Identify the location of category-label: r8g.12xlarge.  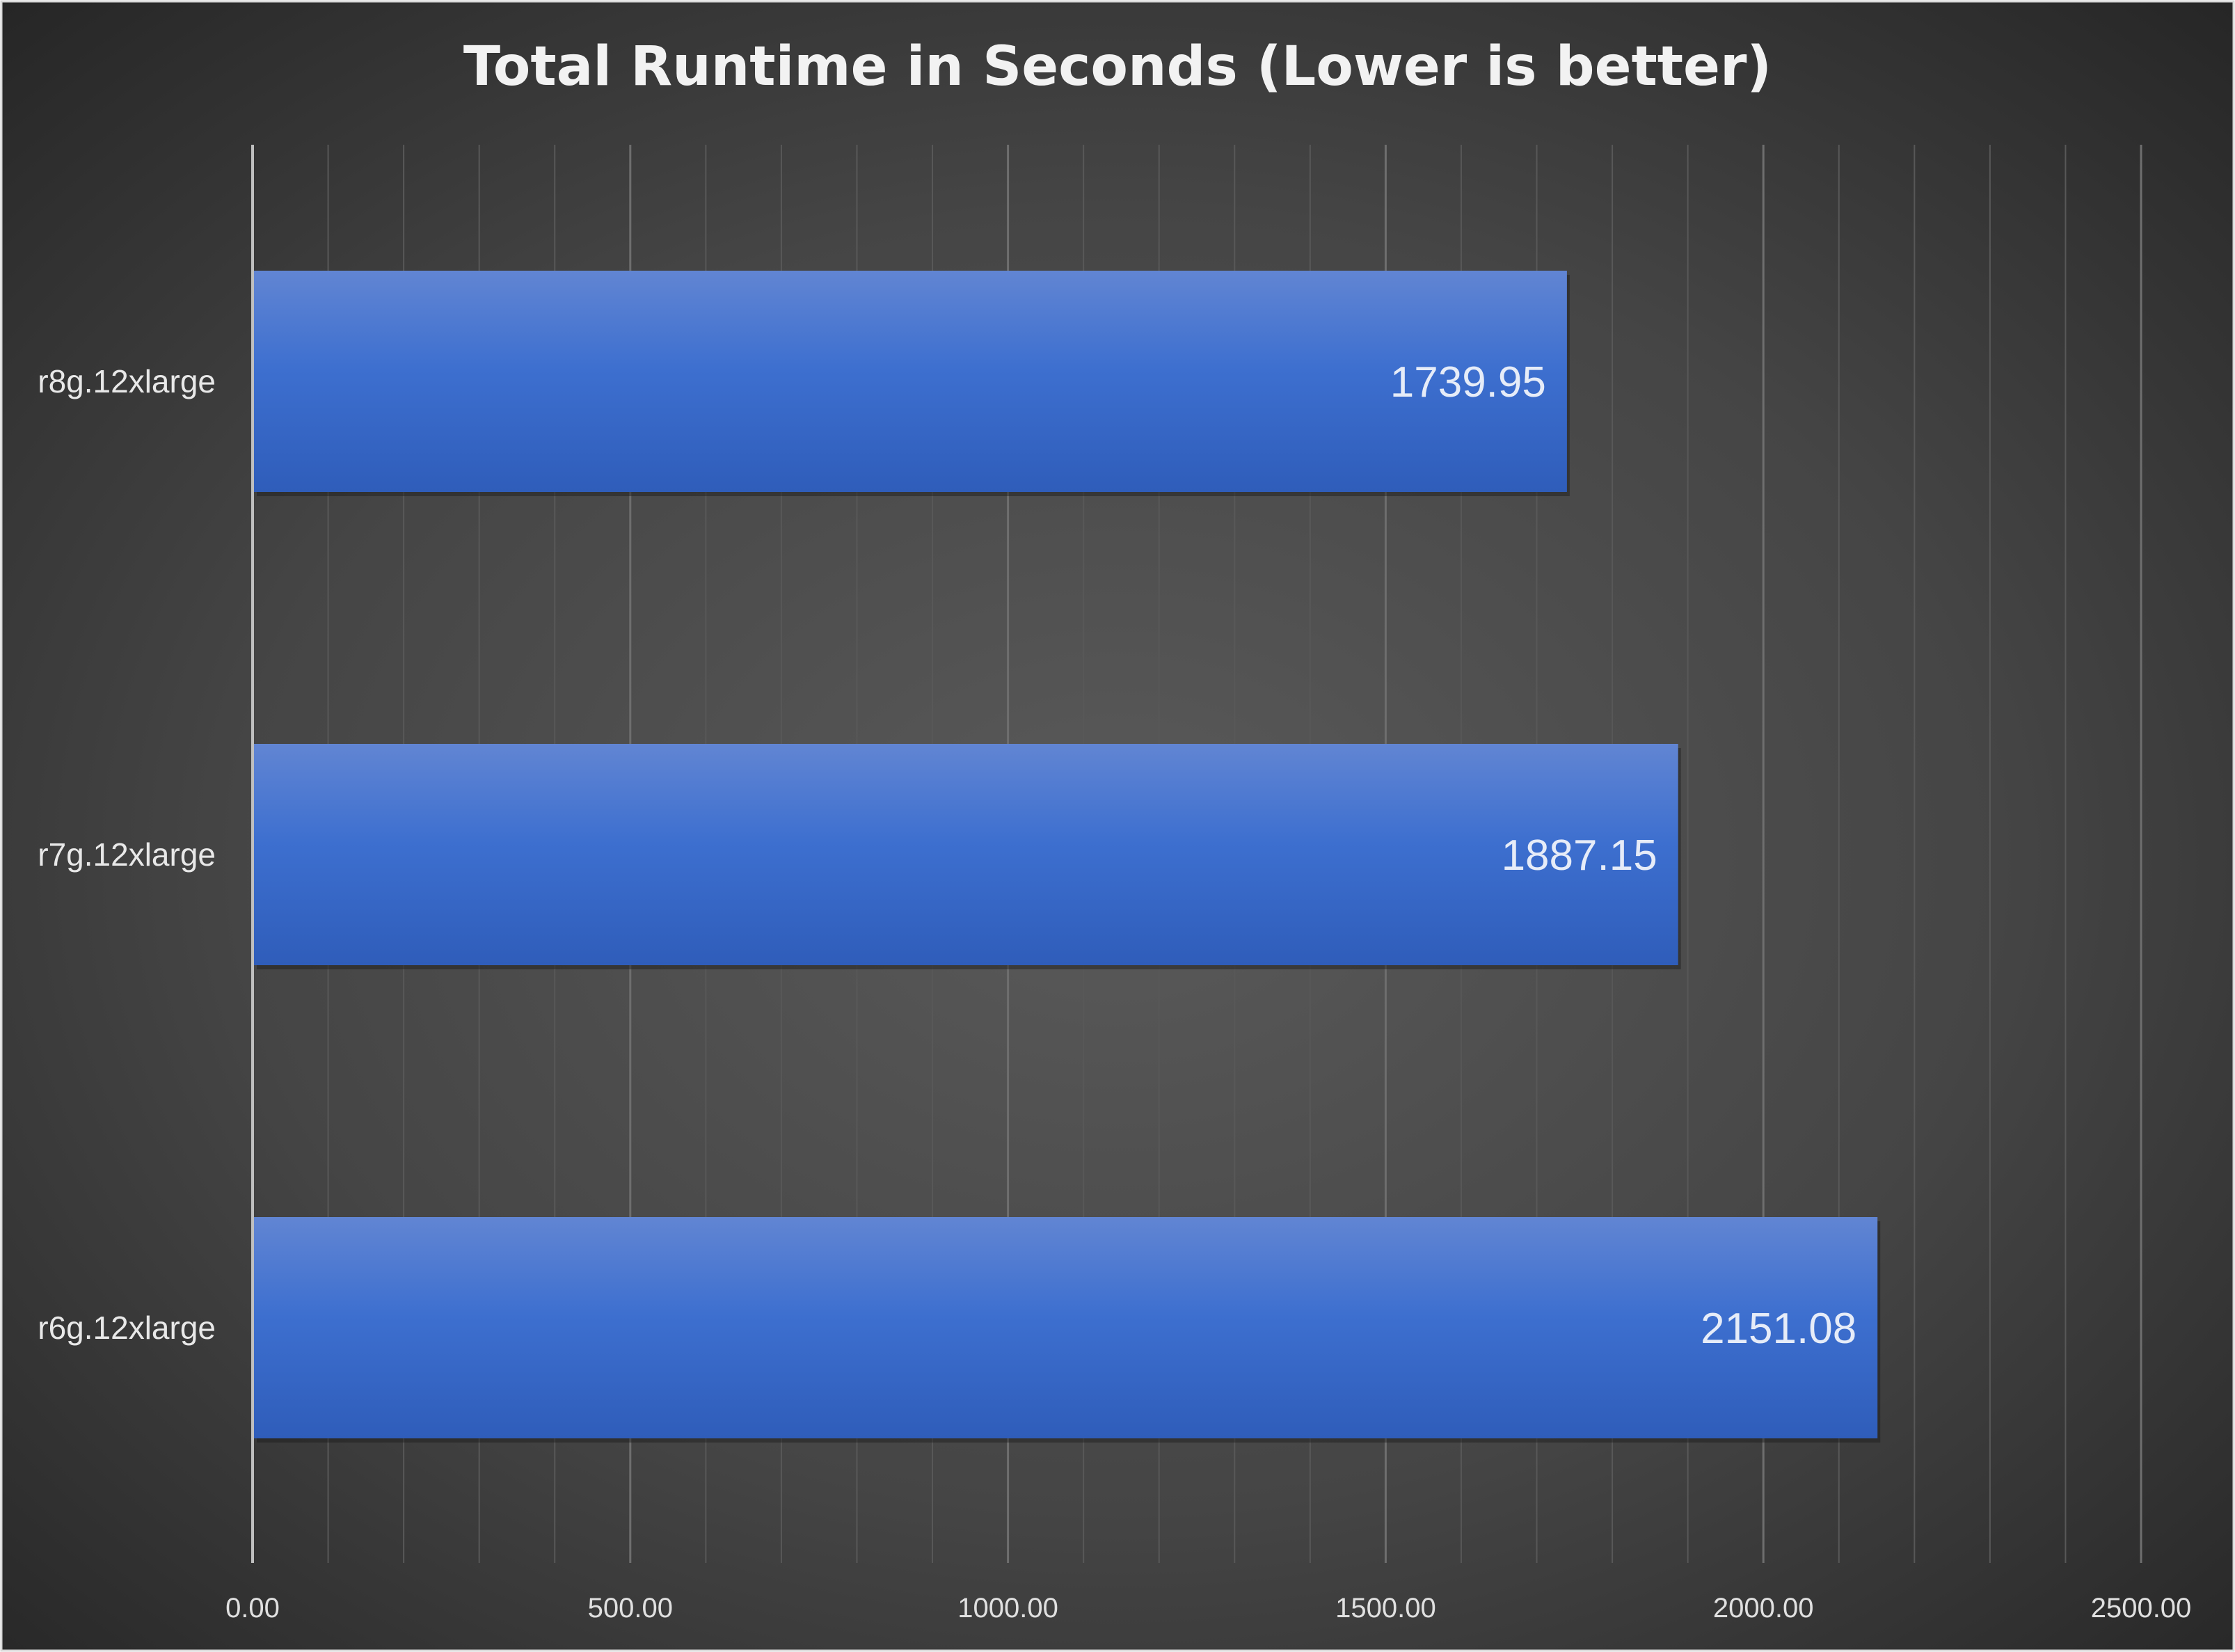
(127, 381).